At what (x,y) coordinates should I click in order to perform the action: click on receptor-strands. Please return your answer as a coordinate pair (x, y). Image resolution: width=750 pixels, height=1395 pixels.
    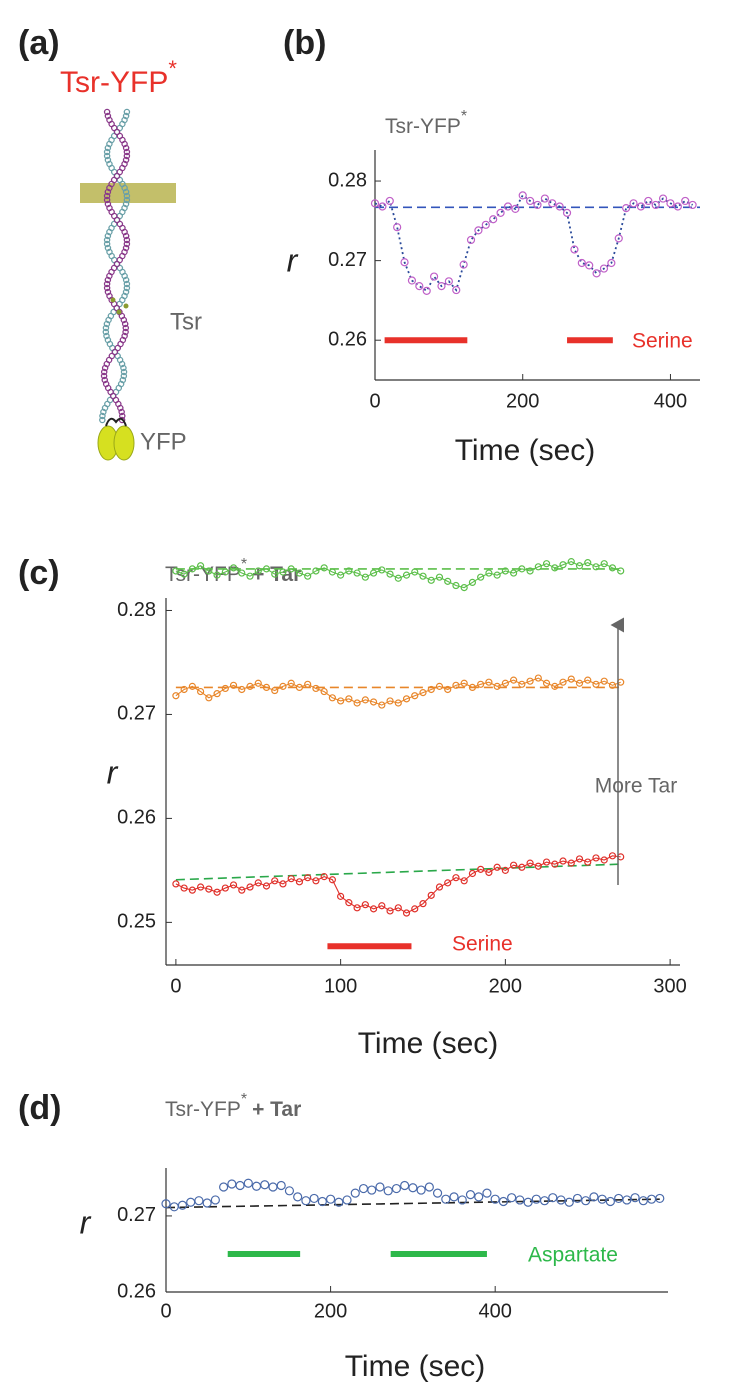
    Looking at the image, I should click on (115, 266).